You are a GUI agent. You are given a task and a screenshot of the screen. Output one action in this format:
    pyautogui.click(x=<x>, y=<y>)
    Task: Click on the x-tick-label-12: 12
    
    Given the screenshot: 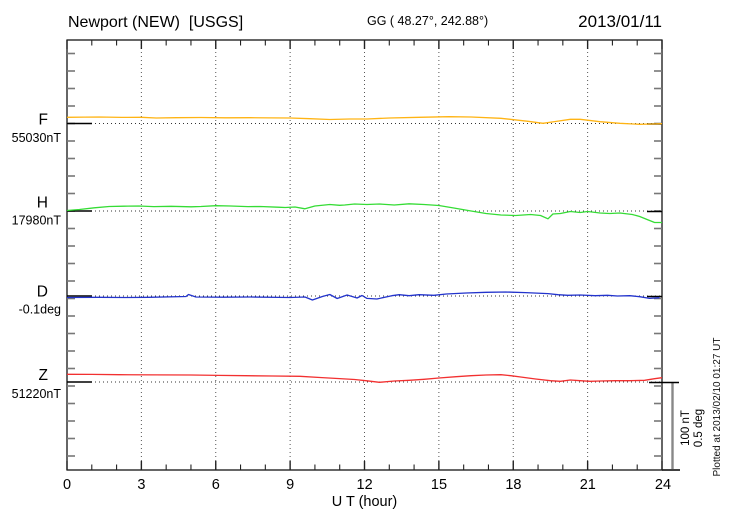 What is the action you would take?
    pyautogui.click(x=365, y=485)
    